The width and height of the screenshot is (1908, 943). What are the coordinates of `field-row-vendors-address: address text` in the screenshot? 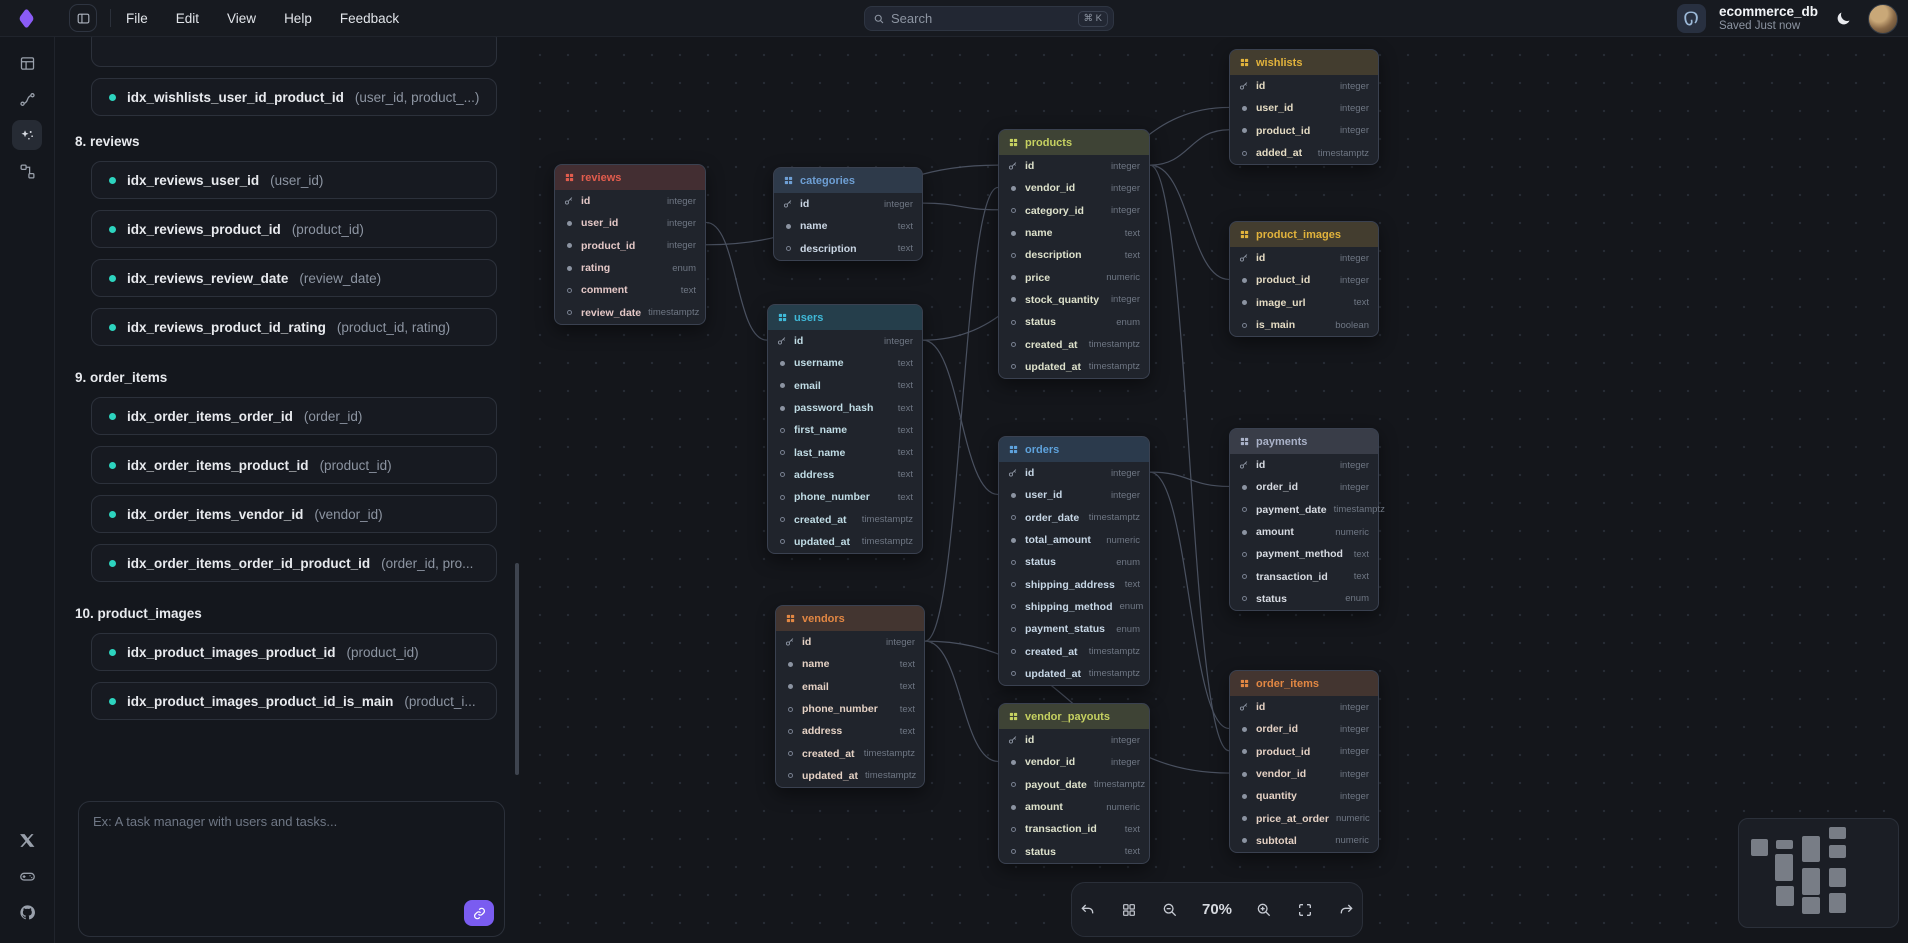 It's located at (850, 731).